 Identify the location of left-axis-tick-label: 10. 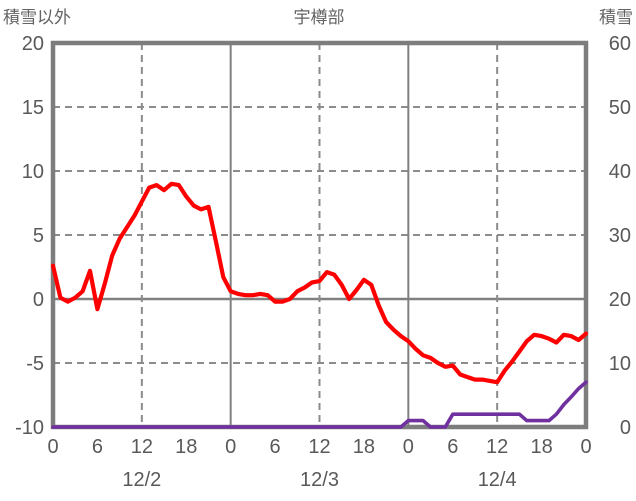
(33, 172).